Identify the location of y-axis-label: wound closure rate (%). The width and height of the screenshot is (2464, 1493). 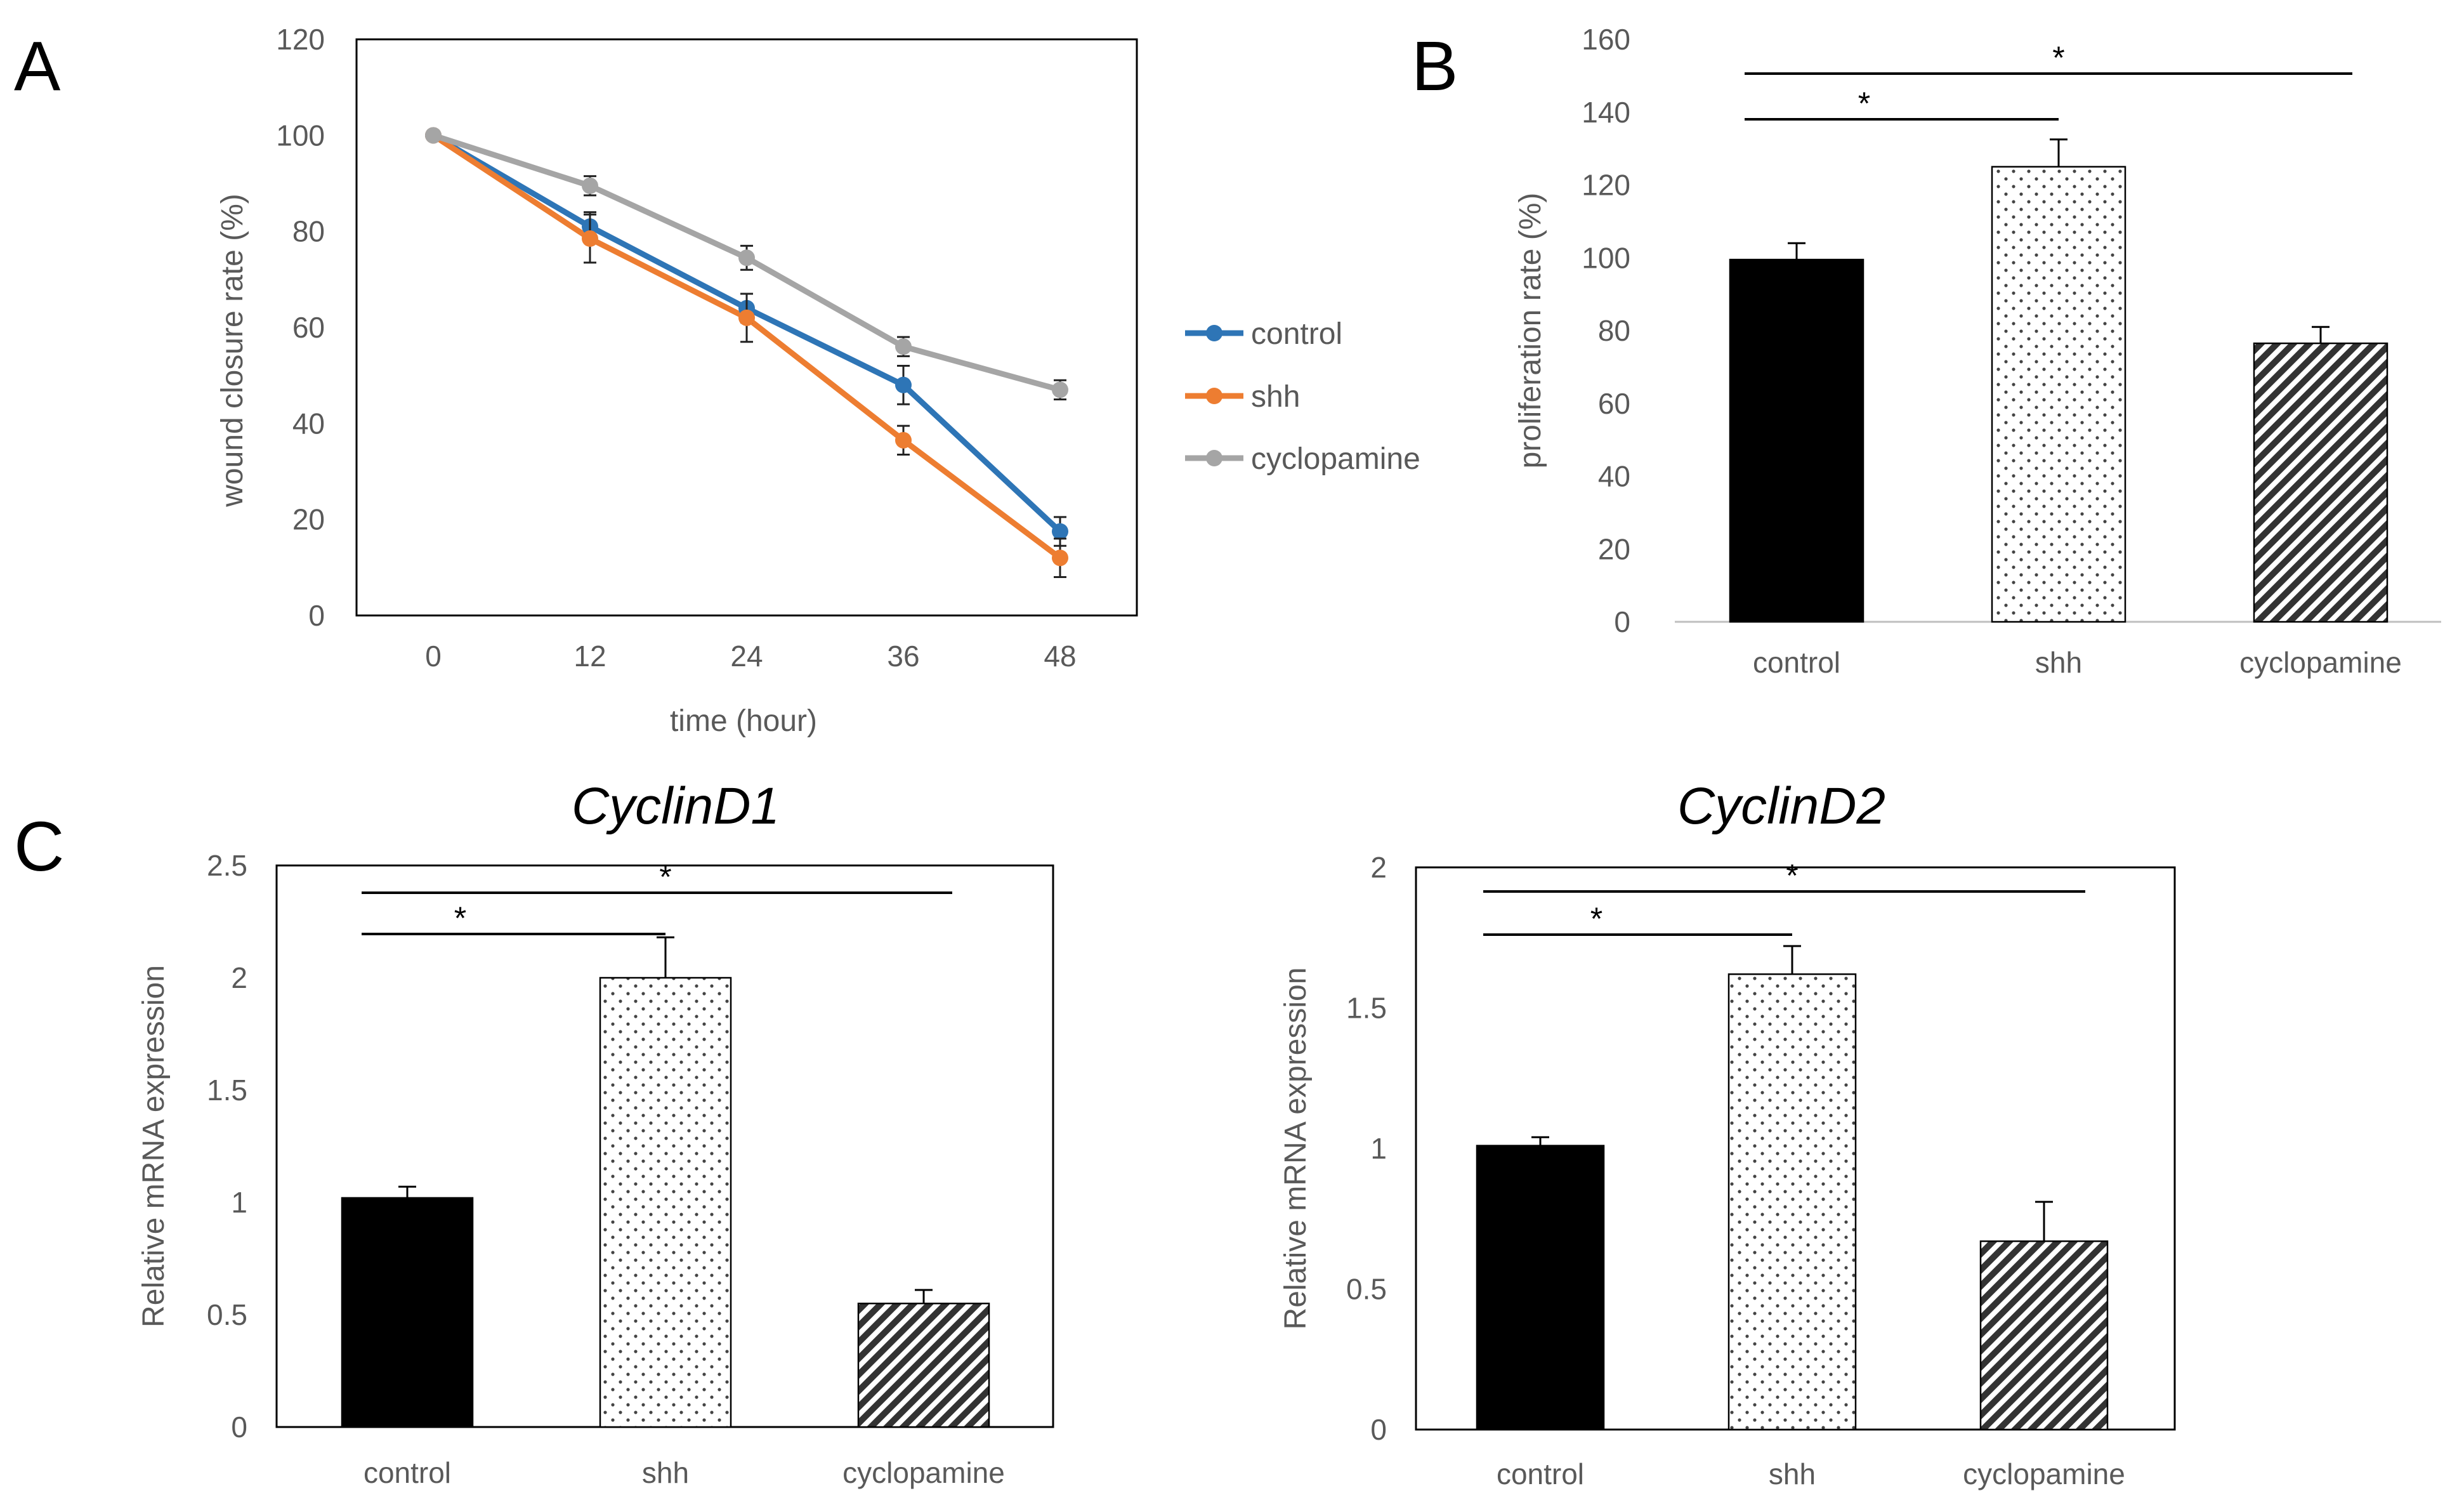
(232, 351).